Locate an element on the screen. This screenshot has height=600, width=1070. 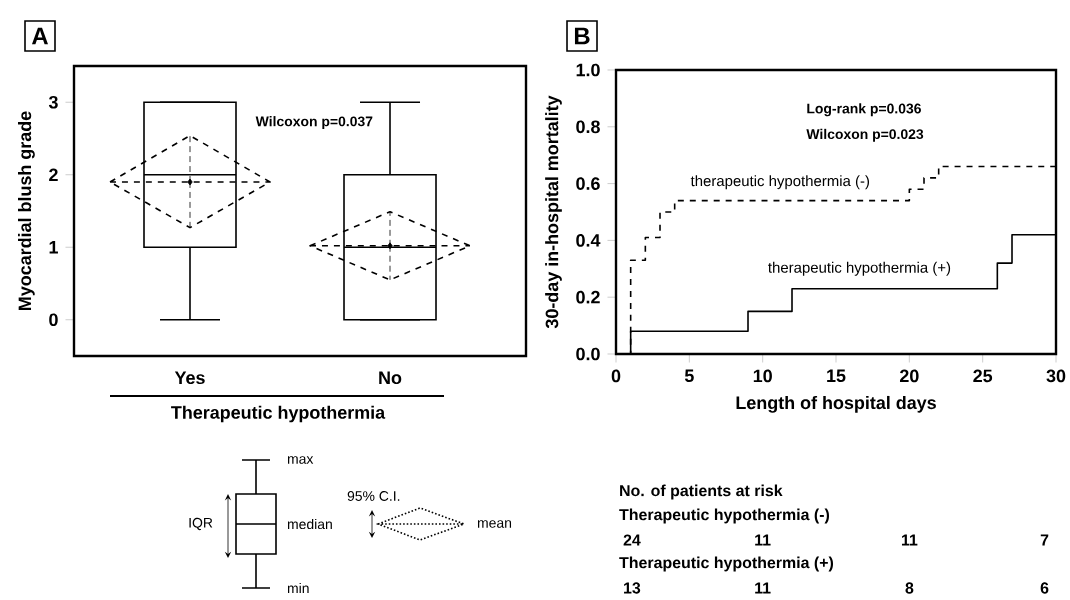
y-tick-label: 1.0 is located at coordinates (588, 70).